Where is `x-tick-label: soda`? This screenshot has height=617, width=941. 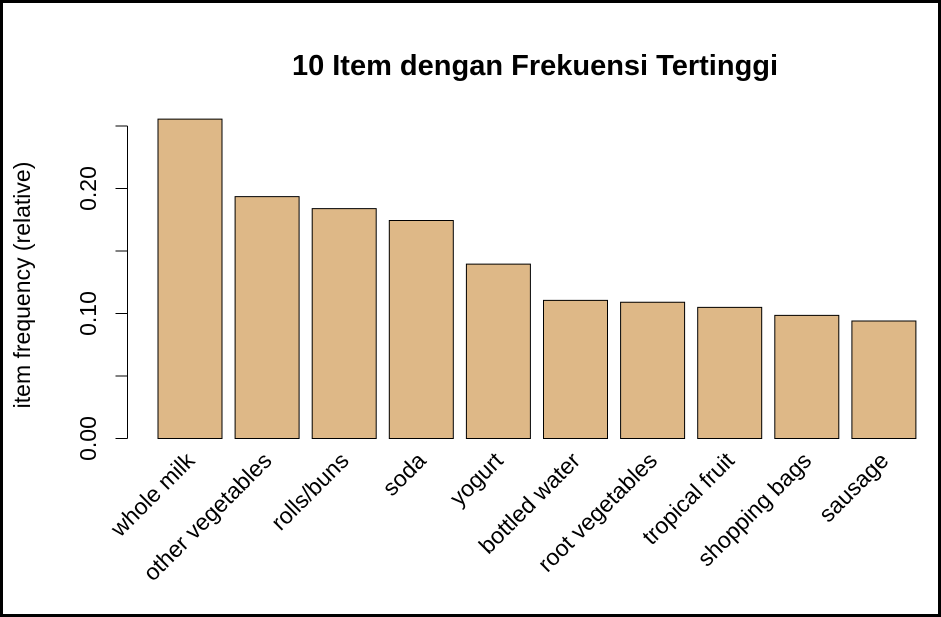
x-tick-label: soda is located at coordinates (404, 474).